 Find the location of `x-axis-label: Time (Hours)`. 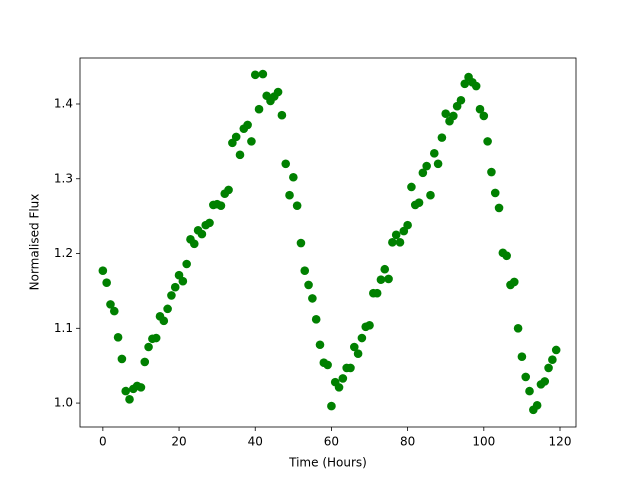

x-axis-label: Time (Hours) is located at coordinates (327, 463).